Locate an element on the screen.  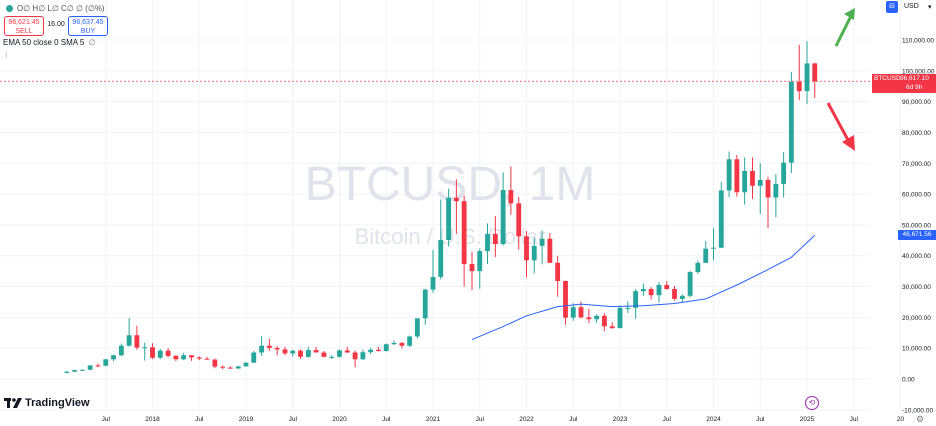
gear-icon: ⚙ is located at coordinates (920, 419).